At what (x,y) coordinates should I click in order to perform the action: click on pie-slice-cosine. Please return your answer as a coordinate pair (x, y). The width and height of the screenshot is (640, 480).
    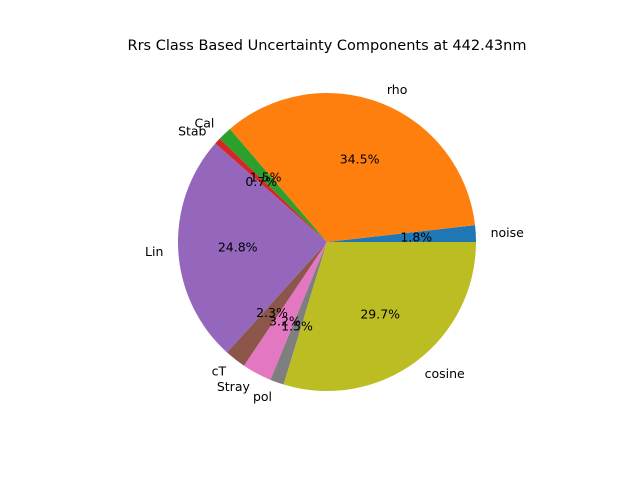
    Looking at the image, I should click on (379, 316).